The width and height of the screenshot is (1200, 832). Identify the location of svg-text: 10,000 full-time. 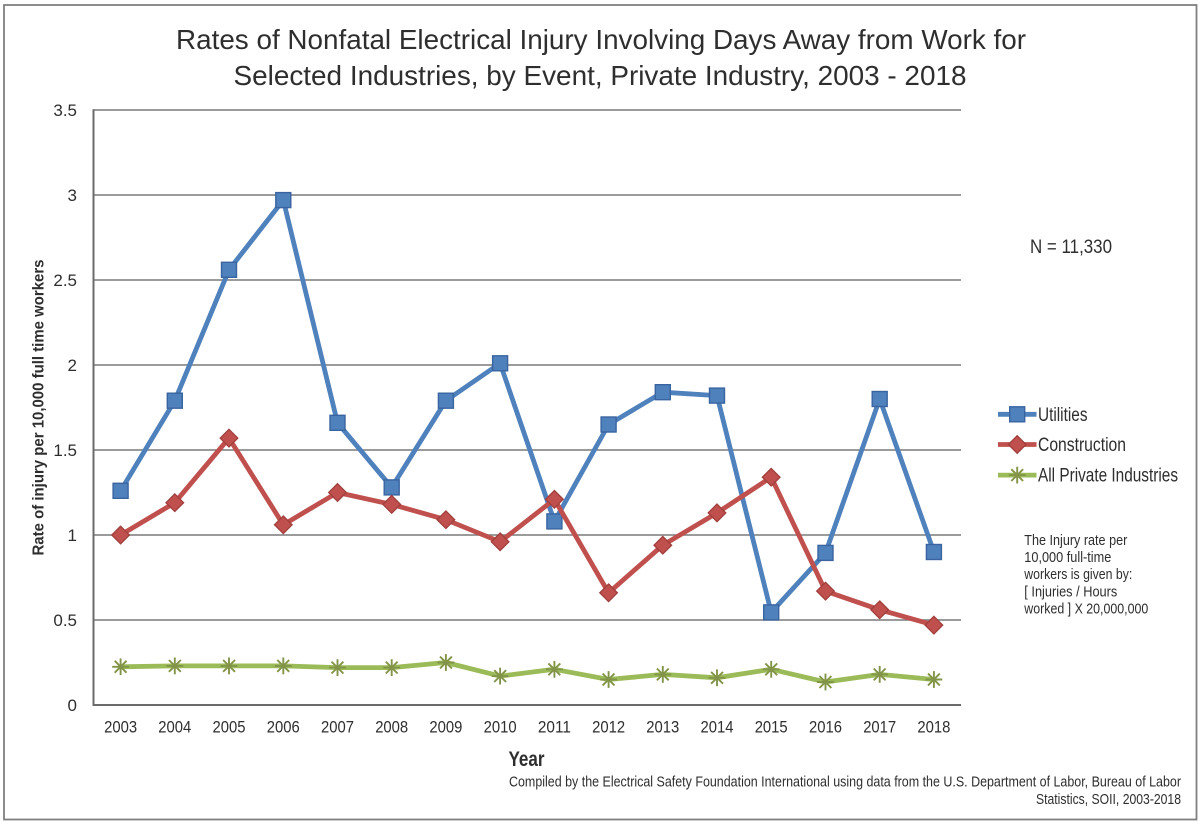
(1067, 557).